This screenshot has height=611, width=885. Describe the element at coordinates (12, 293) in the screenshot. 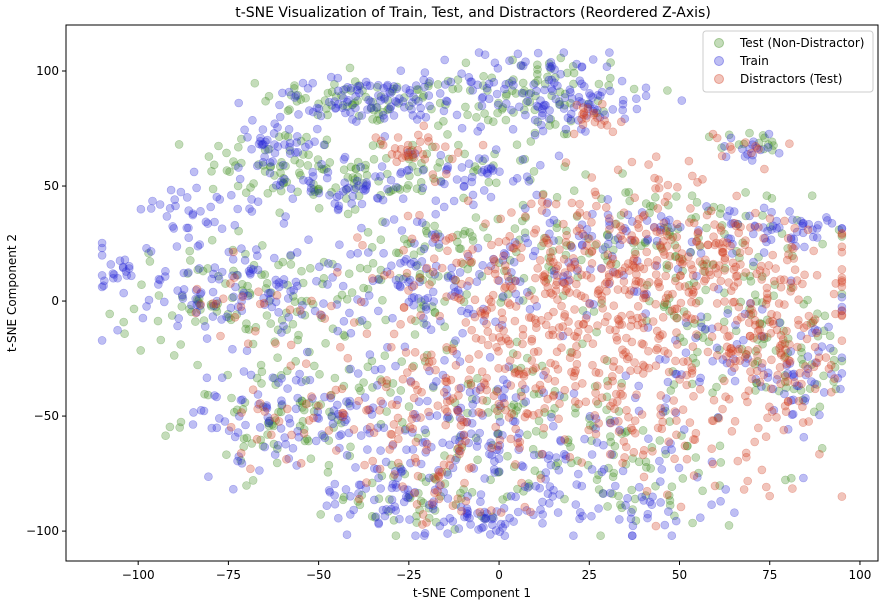

I see `y-axis-label: t-SNE Component 2` at that location.